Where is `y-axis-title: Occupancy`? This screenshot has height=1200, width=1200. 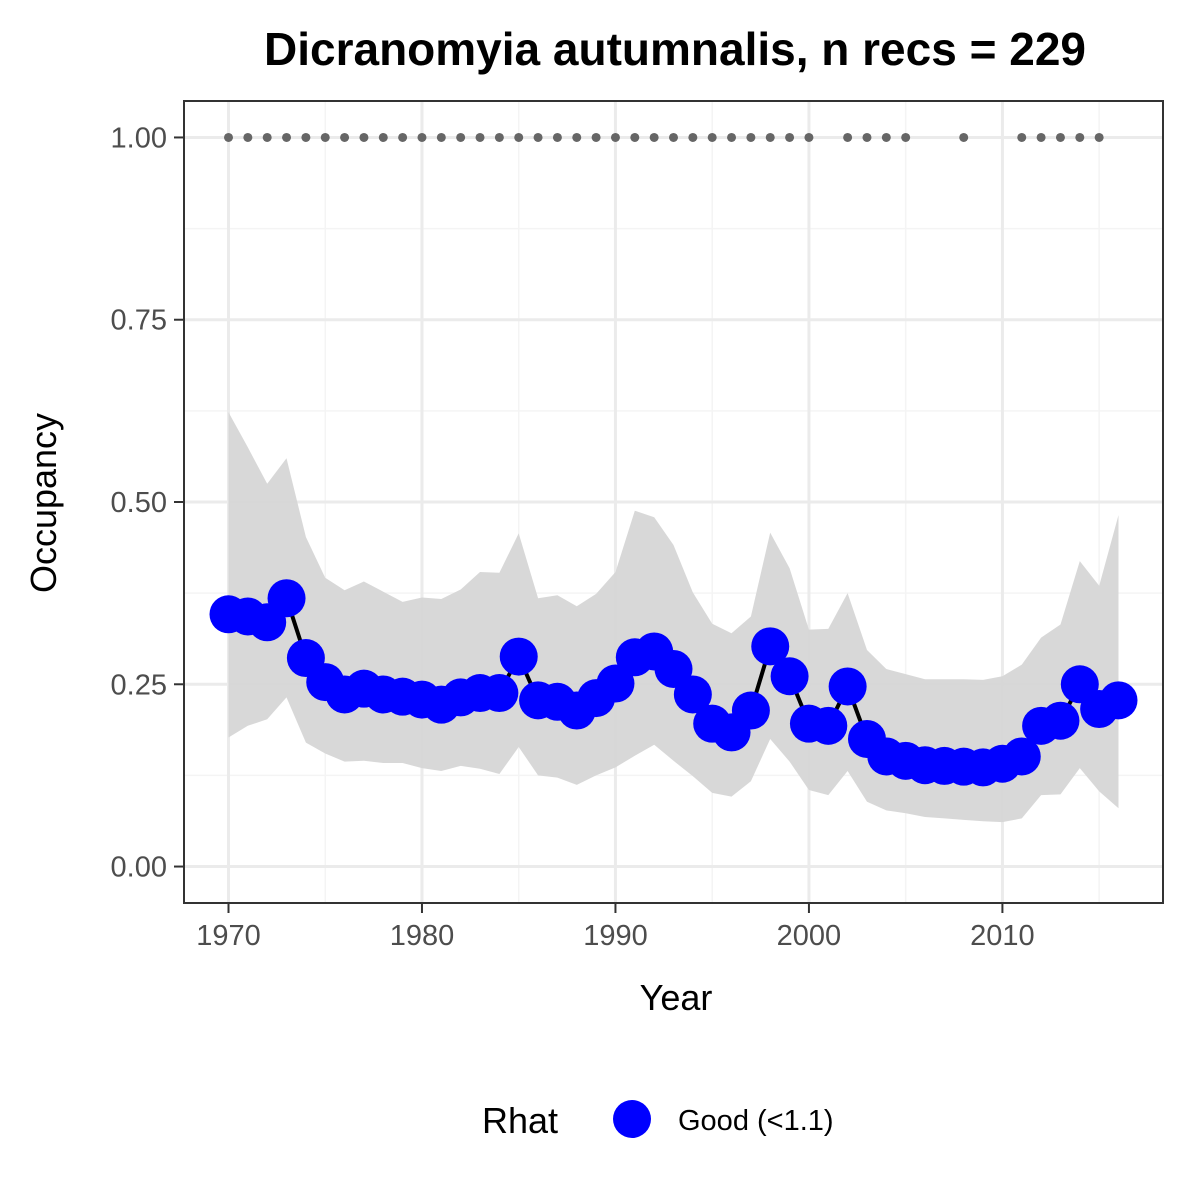 y-axis-title: Occupancy is located at coordinates (43, 503).